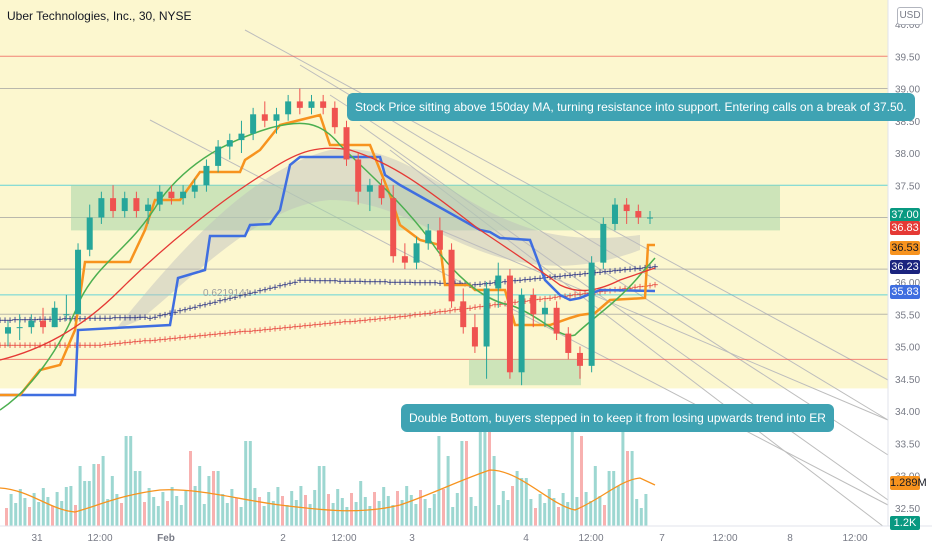 The height and width of the screenshot is (550, 932). What do you see at coordinates (907, 315) in the screenshot?
I see `price-tick-9: 35.50` at bounding box center [907, 315].